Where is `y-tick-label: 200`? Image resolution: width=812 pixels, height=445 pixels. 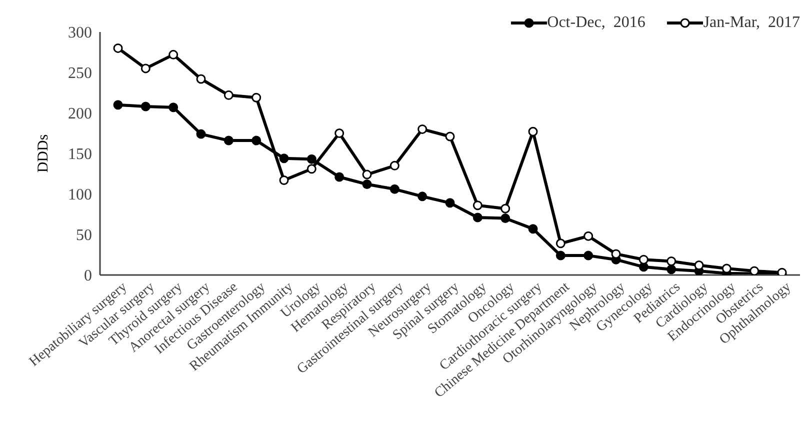 y-tick-label: 200 is located at coordinates (80, 114).